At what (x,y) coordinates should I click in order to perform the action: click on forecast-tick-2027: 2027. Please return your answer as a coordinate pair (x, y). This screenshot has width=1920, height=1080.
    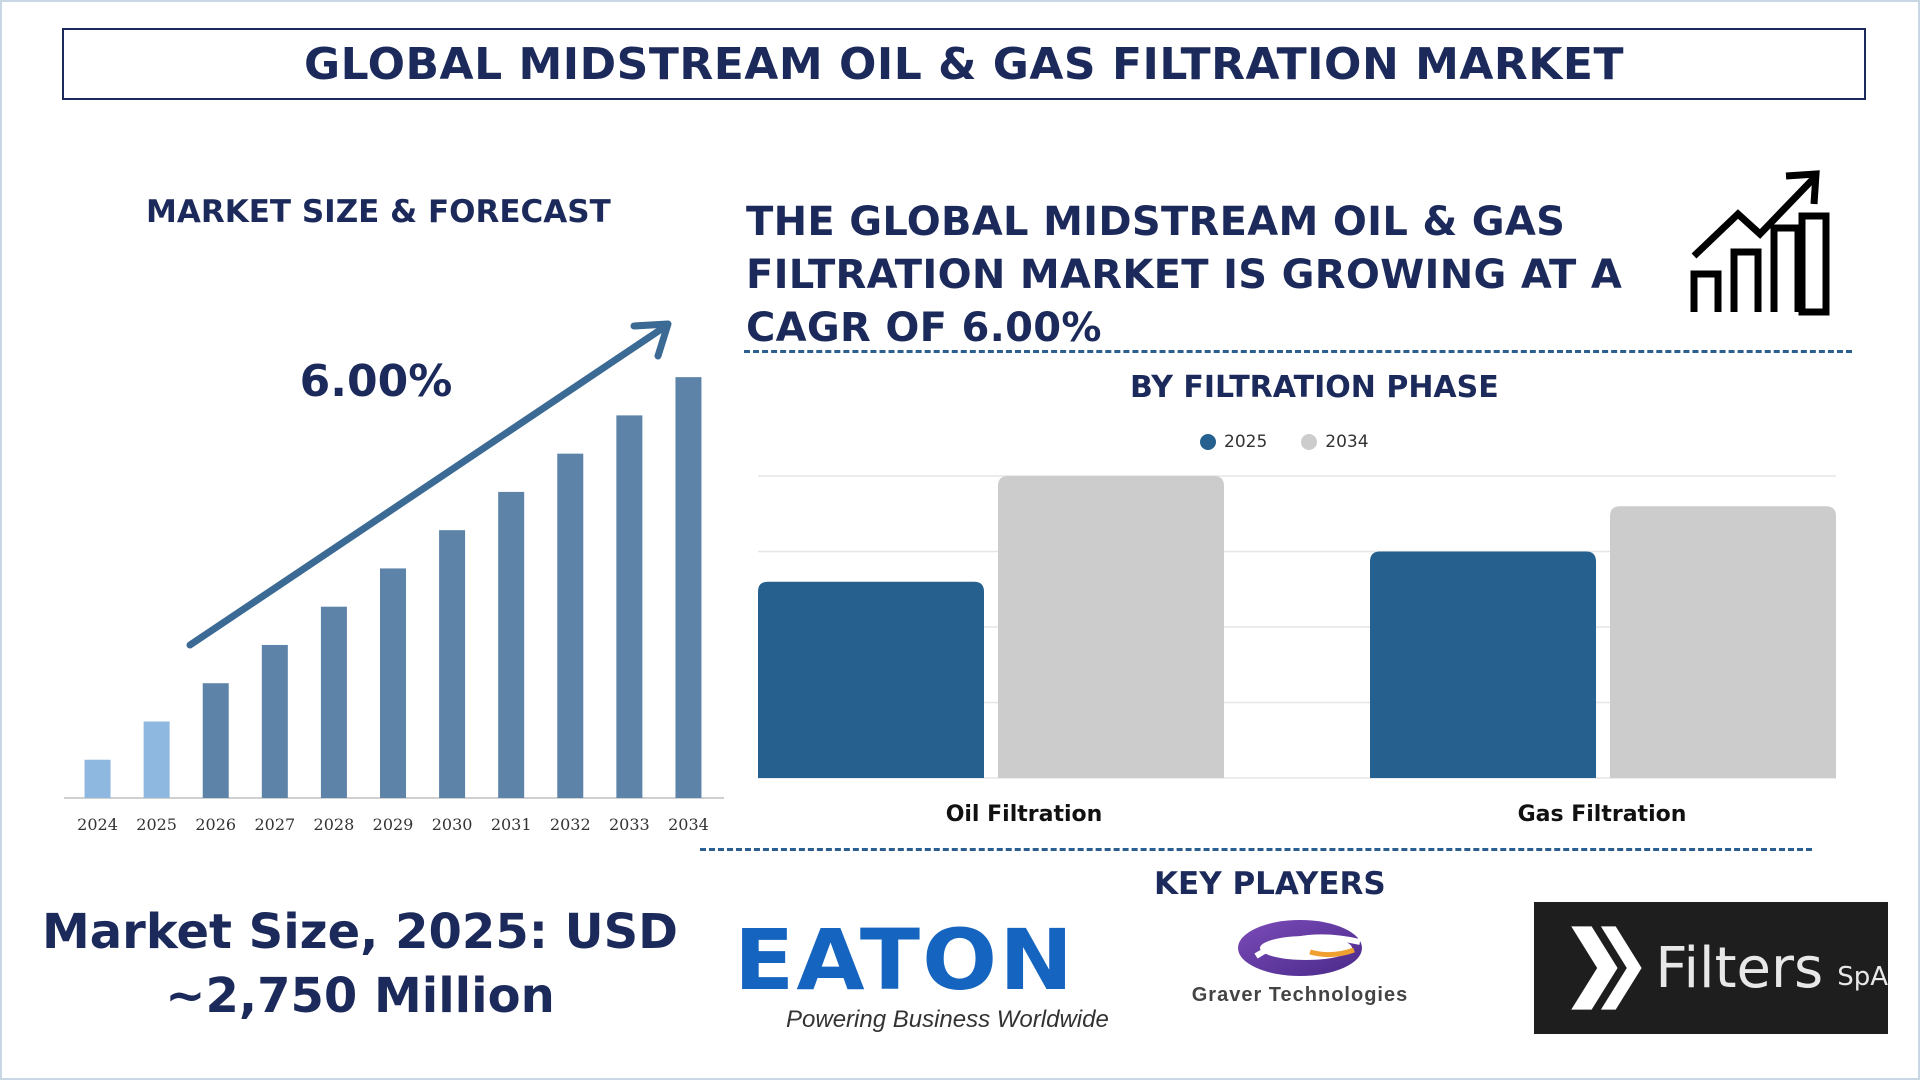
    Looking at the image, I should click on (274, 824).